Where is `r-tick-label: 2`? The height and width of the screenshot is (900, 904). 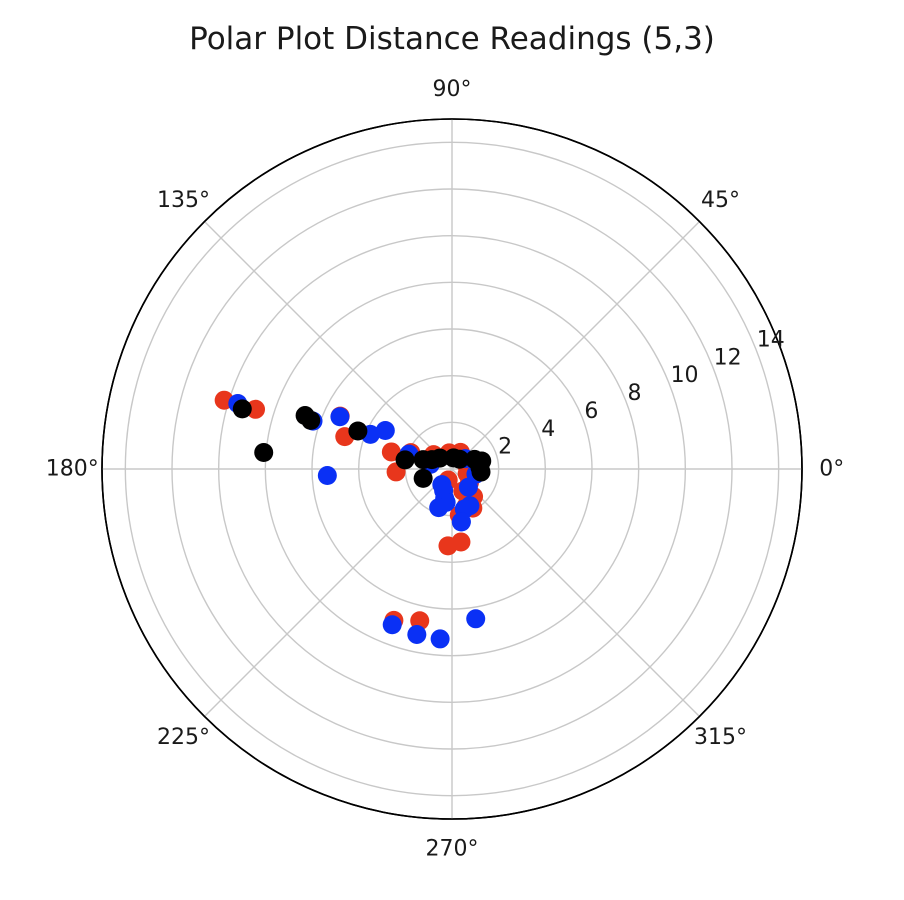 r-tick-label: 2 is located at coordinates (505, 447).